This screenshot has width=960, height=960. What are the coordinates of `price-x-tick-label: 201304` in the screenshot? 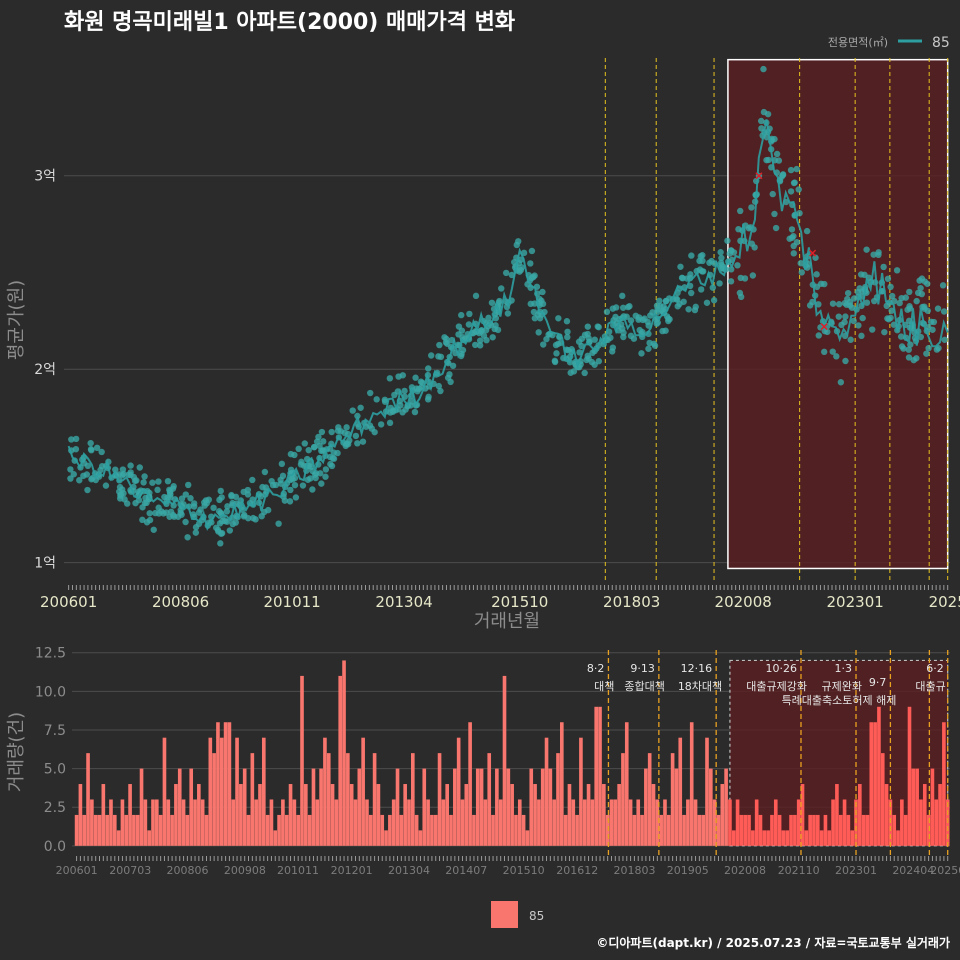 It's located at (403, 602).